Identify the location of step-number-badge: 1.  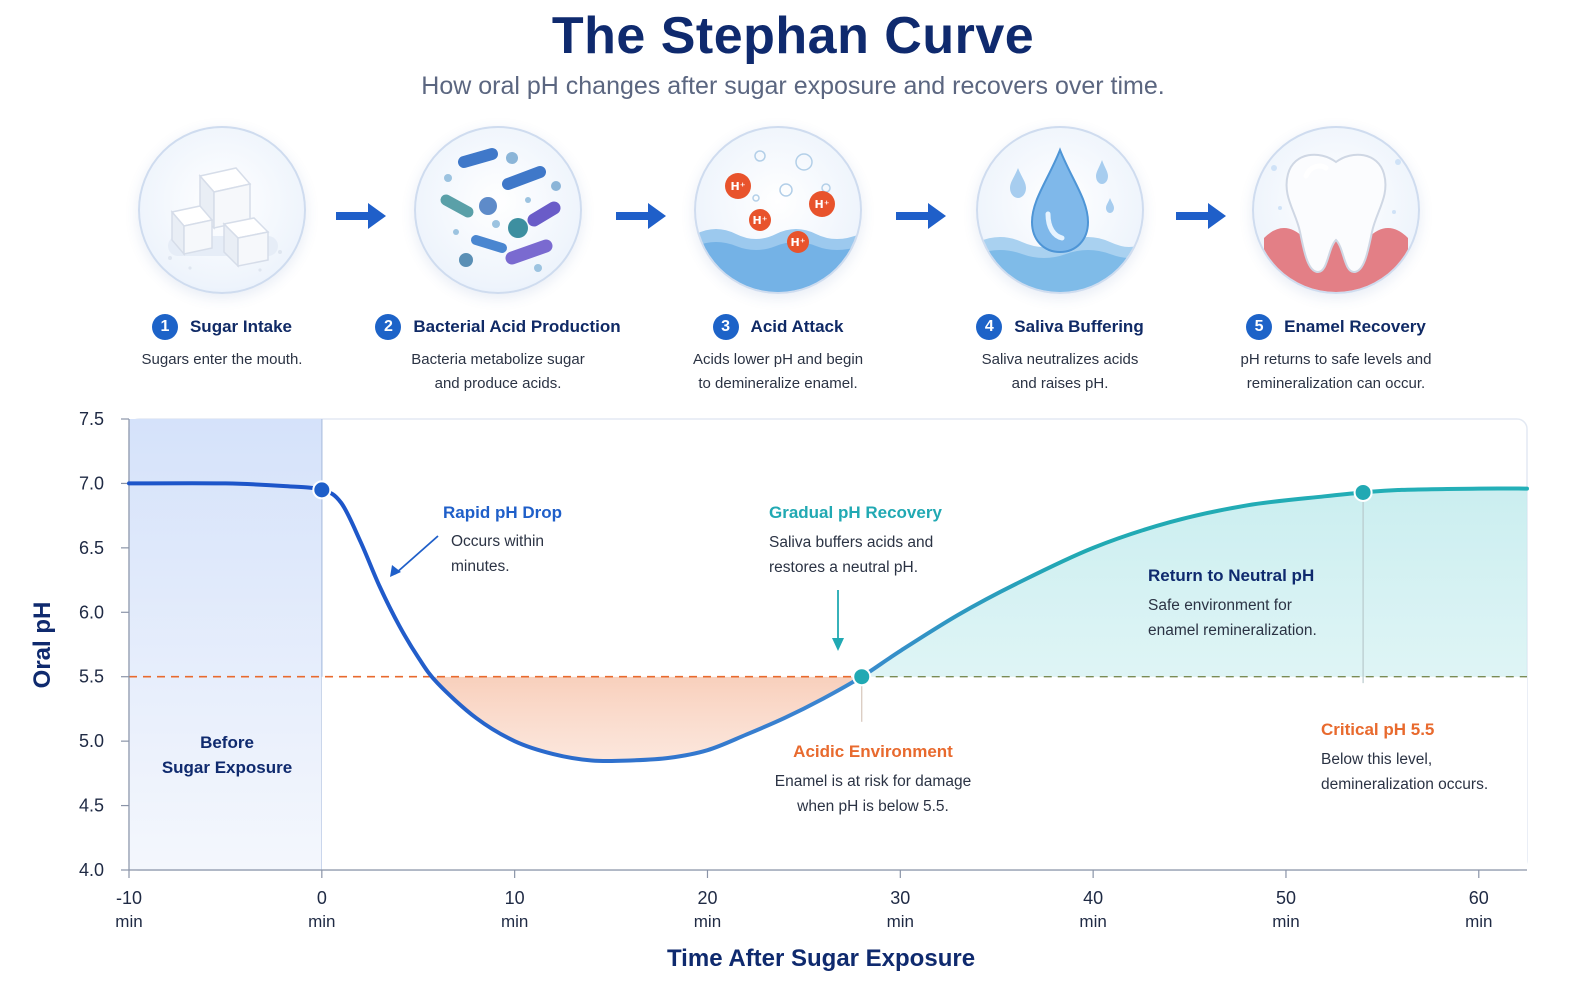
(164, 327).